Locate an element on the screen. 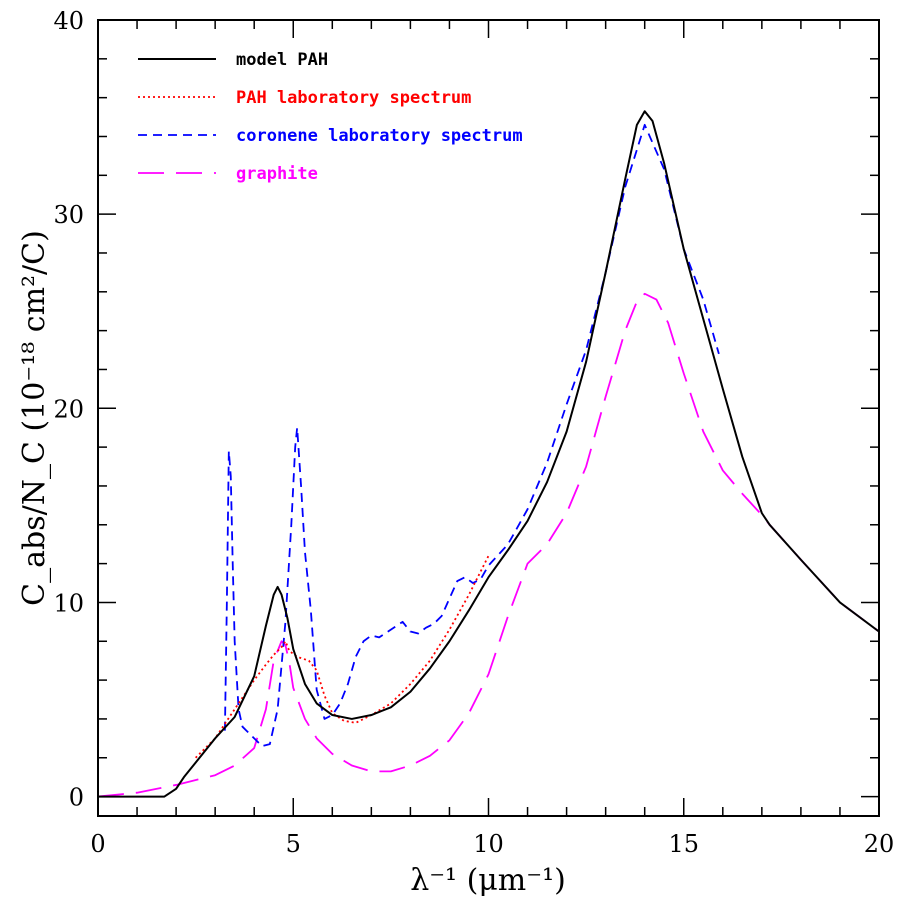  legend-label-1: PAH laboratory spectrum is located at coordinates (353, 98).